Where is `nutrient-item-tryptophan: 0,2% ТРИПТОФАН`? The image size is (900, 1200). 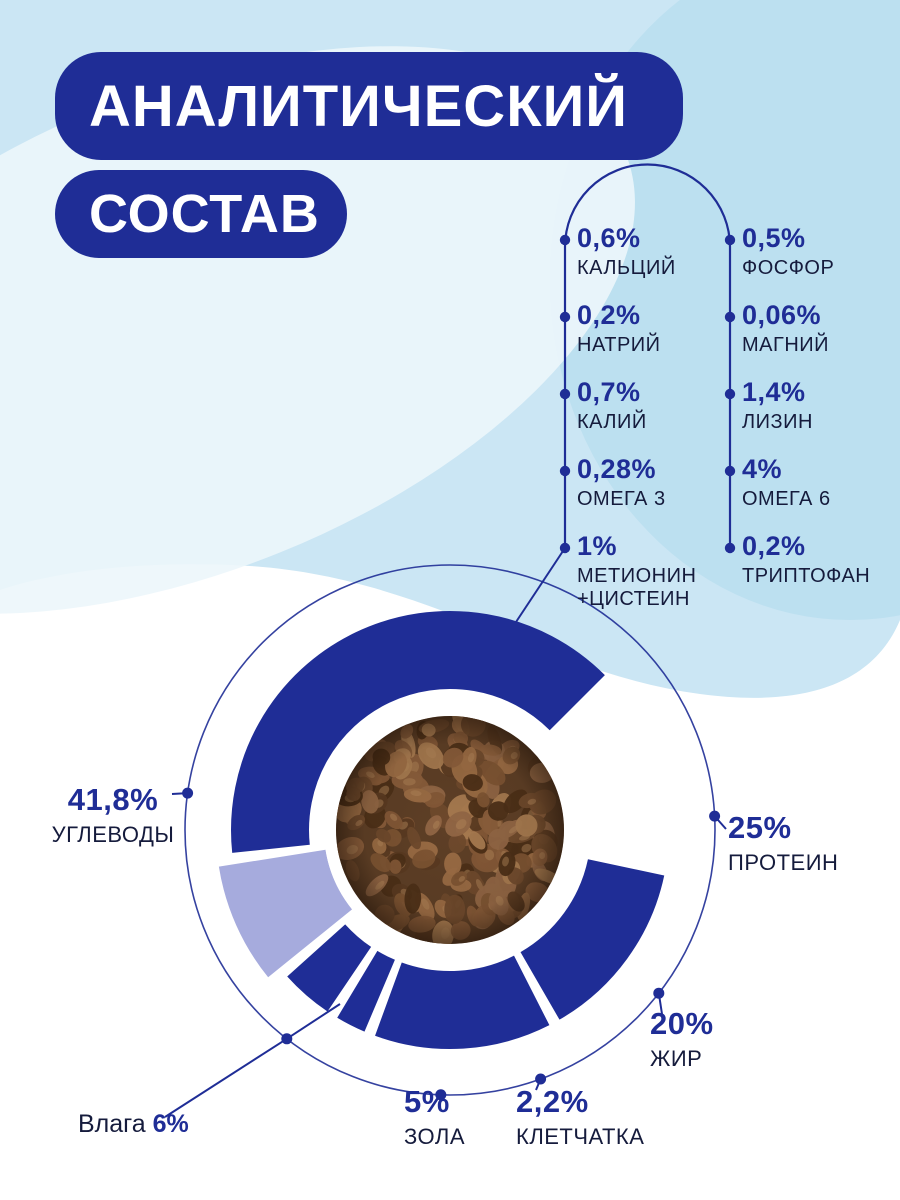
nutrient-item-tryptophan: 0,2% ТРИПТОФАН is located at coordinates (821, 559).